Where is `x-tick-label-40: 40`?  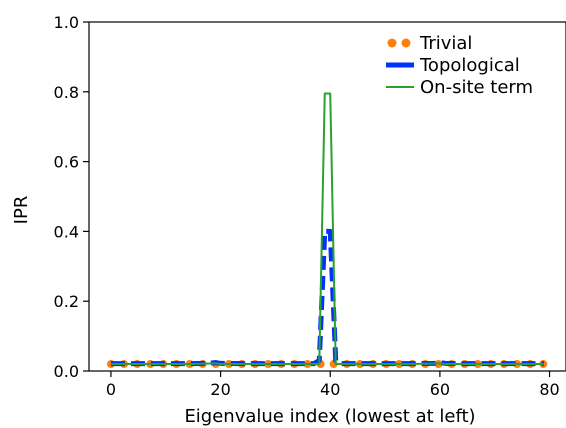
x-tick-label-40: 40 is located at coordinates (330, 389).